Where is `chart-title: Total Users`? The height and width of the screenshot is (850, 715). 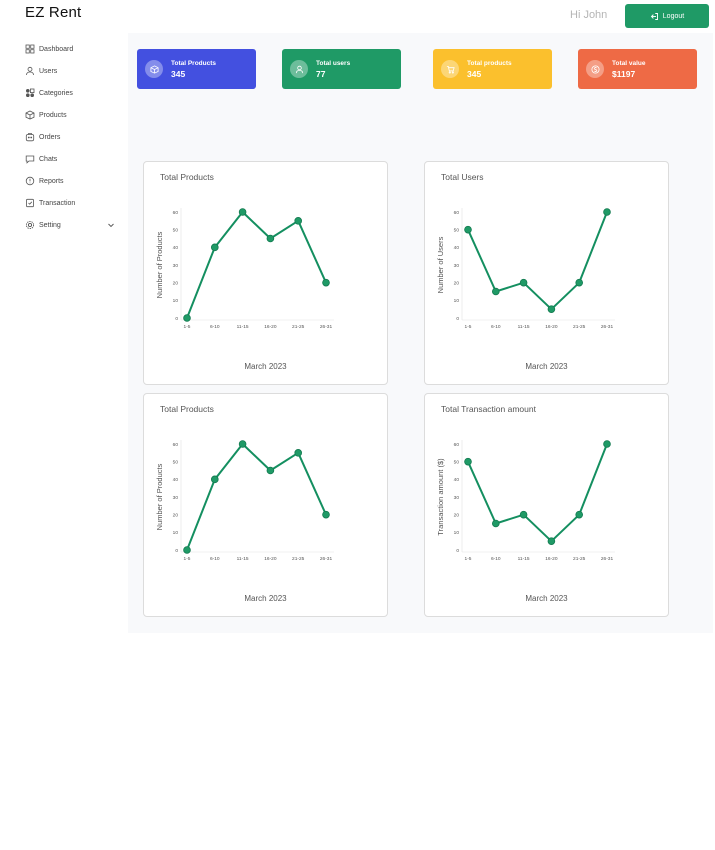 chart-title: Total Users is located at coordinates (462, 177).